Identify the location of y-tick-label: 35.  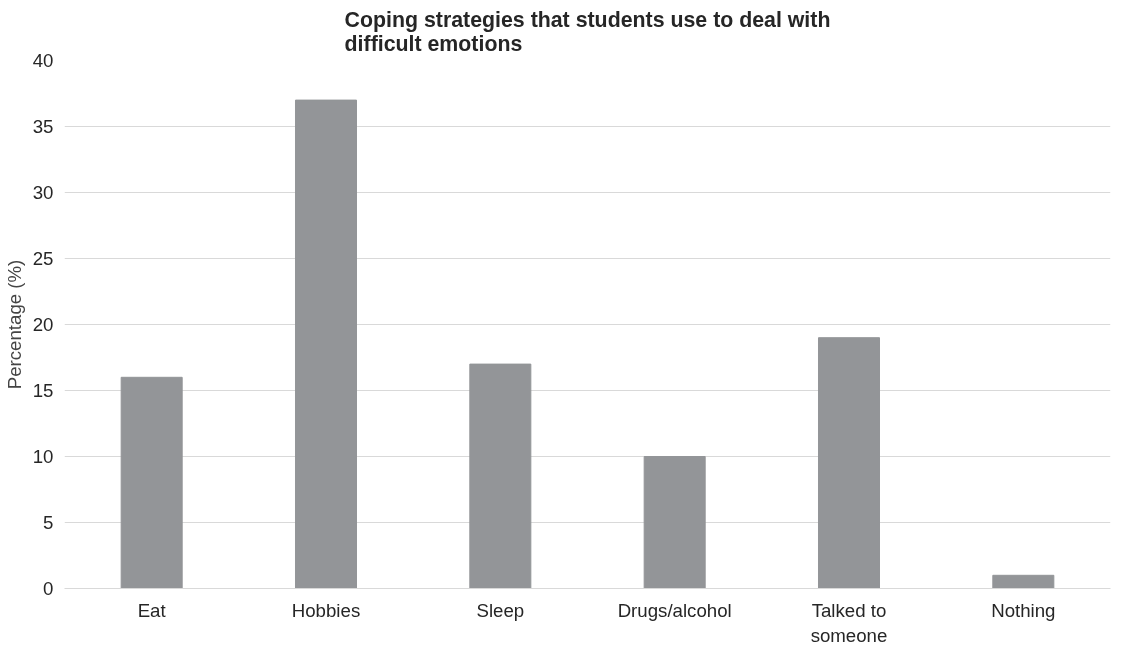
(43, 126).